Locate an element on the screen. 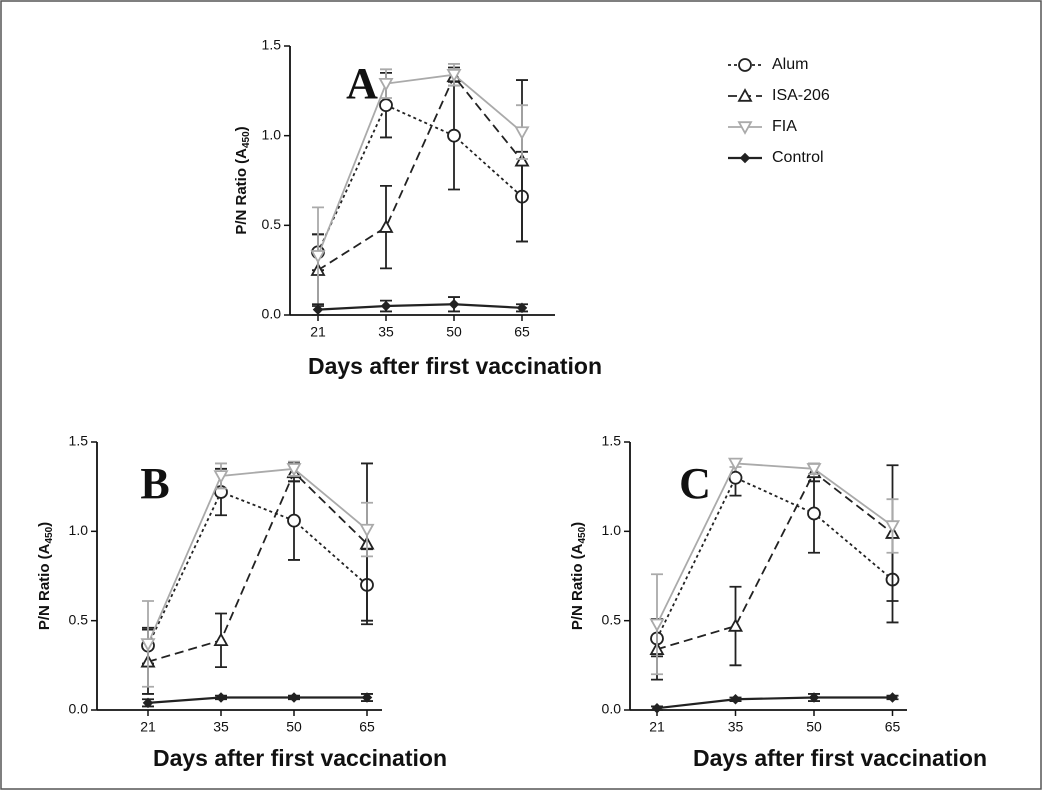  panel-label: B is located at coordinates (154, 483).